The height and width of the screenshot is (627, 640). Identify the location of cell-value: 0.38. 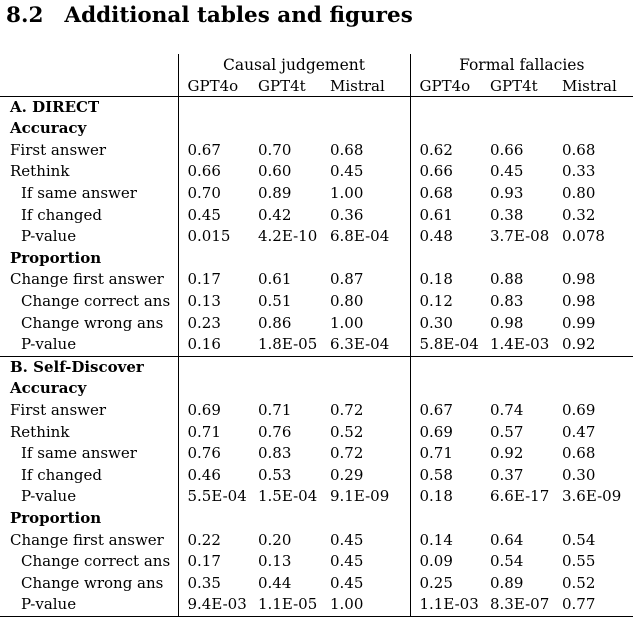
(507, 214).